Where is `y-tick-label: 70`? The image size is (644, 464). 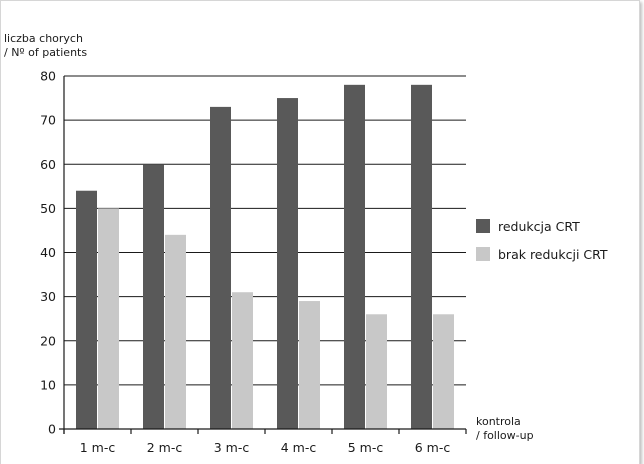 y-tick-label: 70 is located at coordinates (48, 120).